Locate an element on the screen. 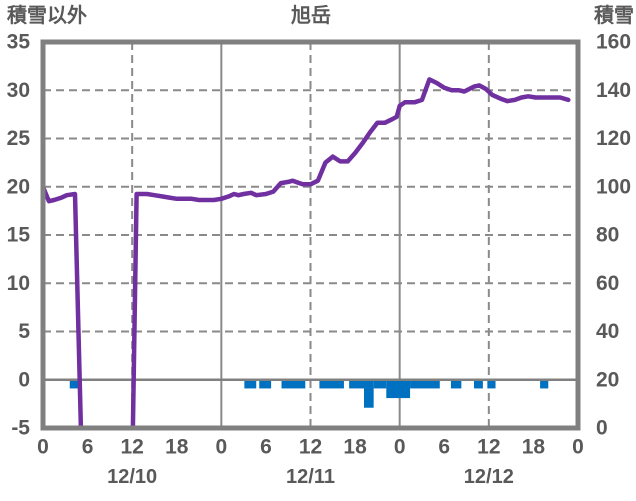 The width and height of the screenshot is (636, 501). right-axis-tick-label: 160 is located at coordinates (613, 42).